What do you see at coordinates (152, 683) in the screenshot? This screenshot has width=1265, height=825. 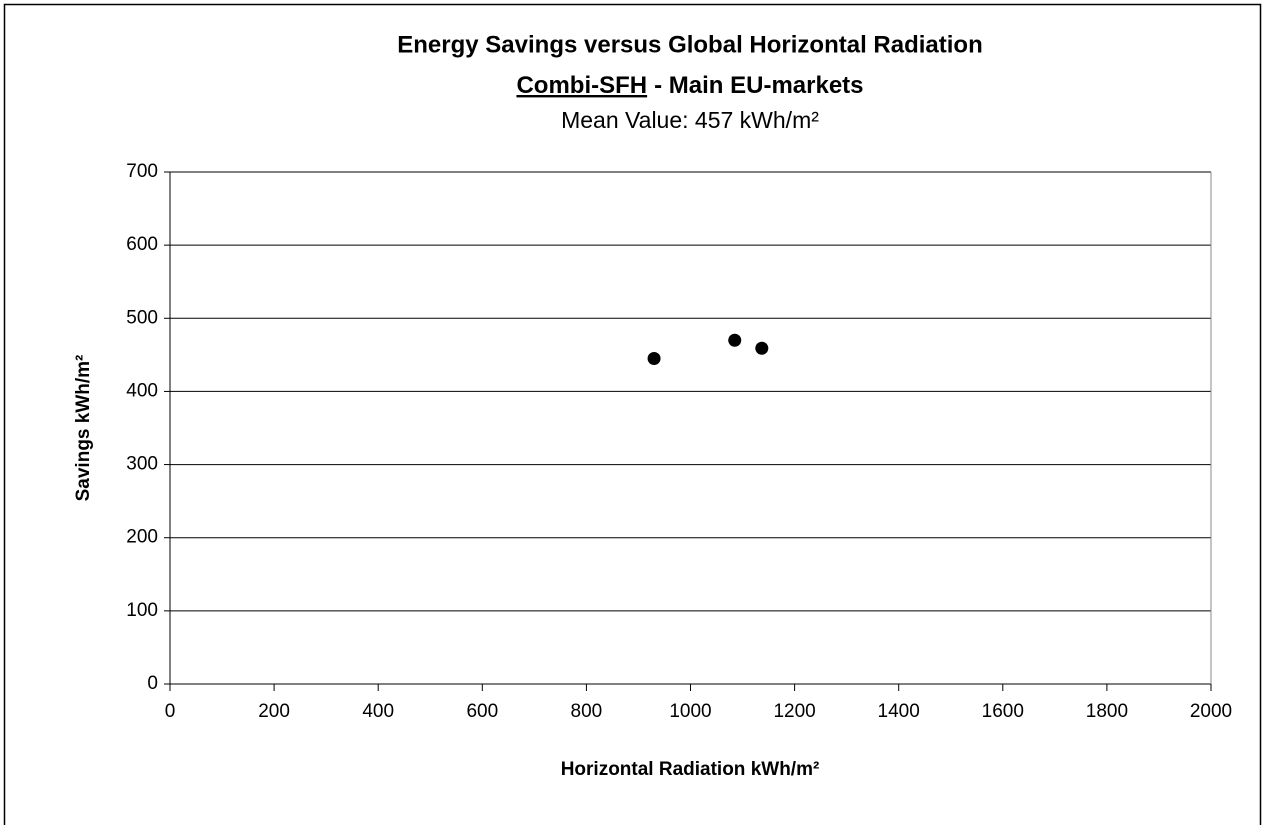 I see `y-tick-label: 0` at bounding box center [152, 683].